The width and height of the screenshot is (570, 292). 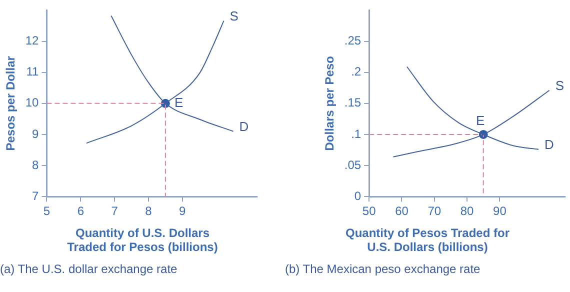 What do you see at coordinates (427, 240) in the screenshot?
I see `x-axis-title: Quantity of Pesos Traded for U.S. Dollars (billions)` at bounding box center [427, 240].